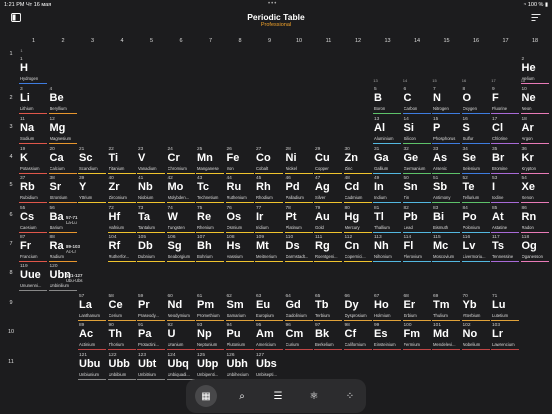 The width and height of the screenshot is (552, 414). Describe the element at coordinates (242, 396) in the screenshot. I see `tab-search: ⌕` at that location.